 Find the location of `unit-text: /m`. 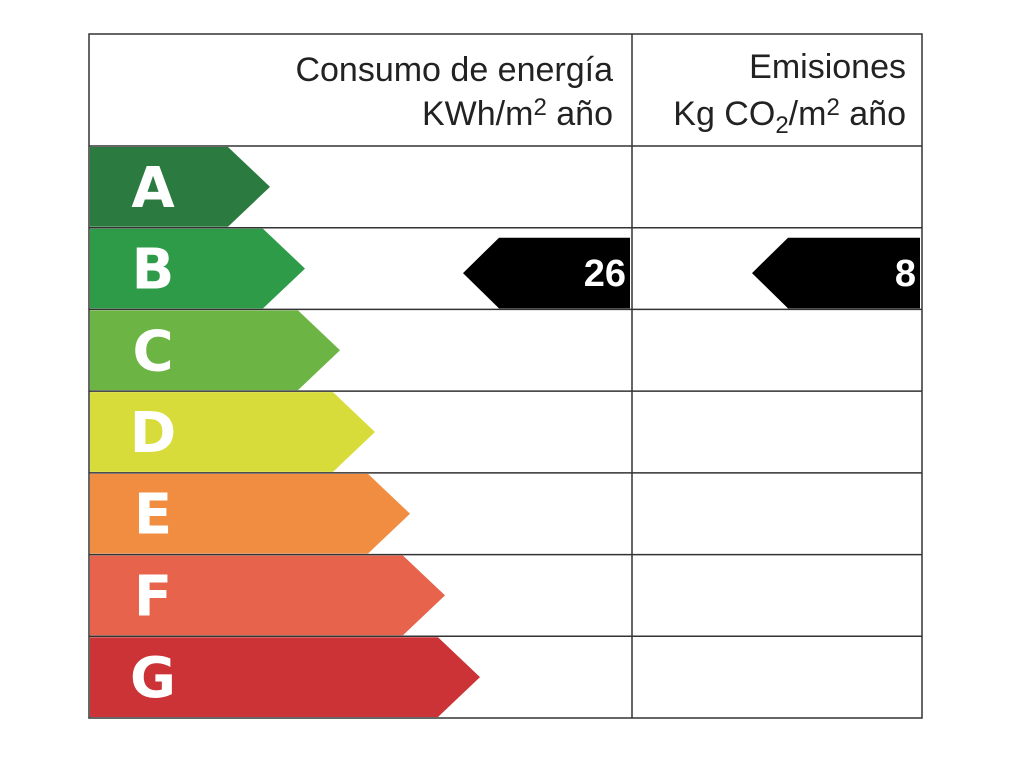

unit-text: /m is located at coordinates (808, 114).